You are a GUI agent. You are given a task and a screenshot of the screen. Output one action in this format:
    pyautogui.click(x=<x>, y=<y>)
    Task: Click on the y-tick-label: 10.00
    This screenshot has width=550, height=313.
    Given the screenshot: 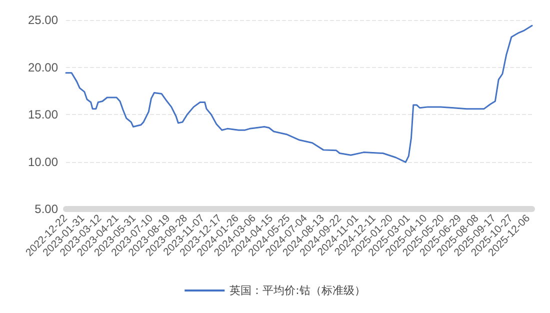 What is the action you would take?
    pyautogui.click(x=43, y=161)
    